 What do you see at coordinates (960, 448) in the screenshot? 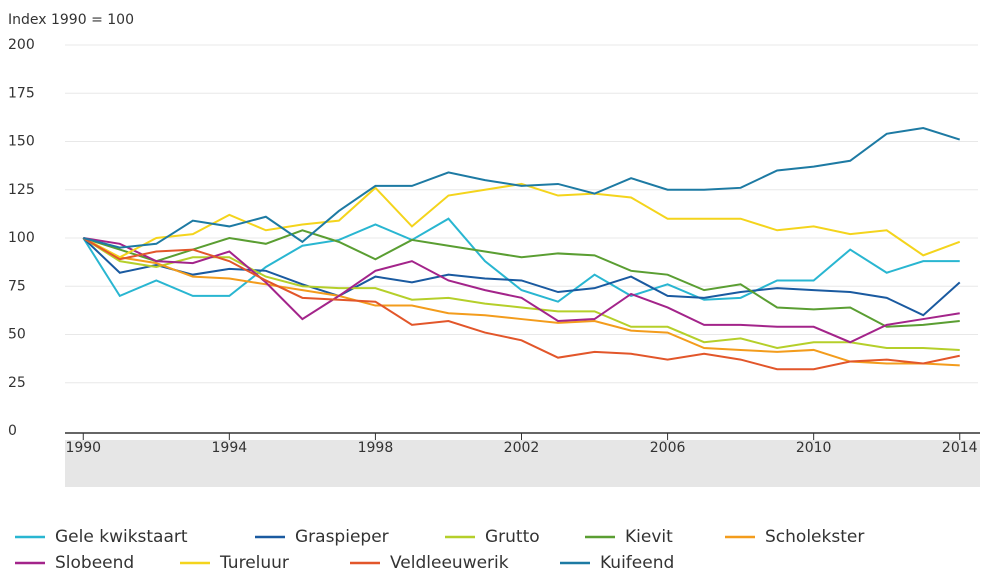
I see `x-tick-label: 2014` at bounding box center [960, 448].